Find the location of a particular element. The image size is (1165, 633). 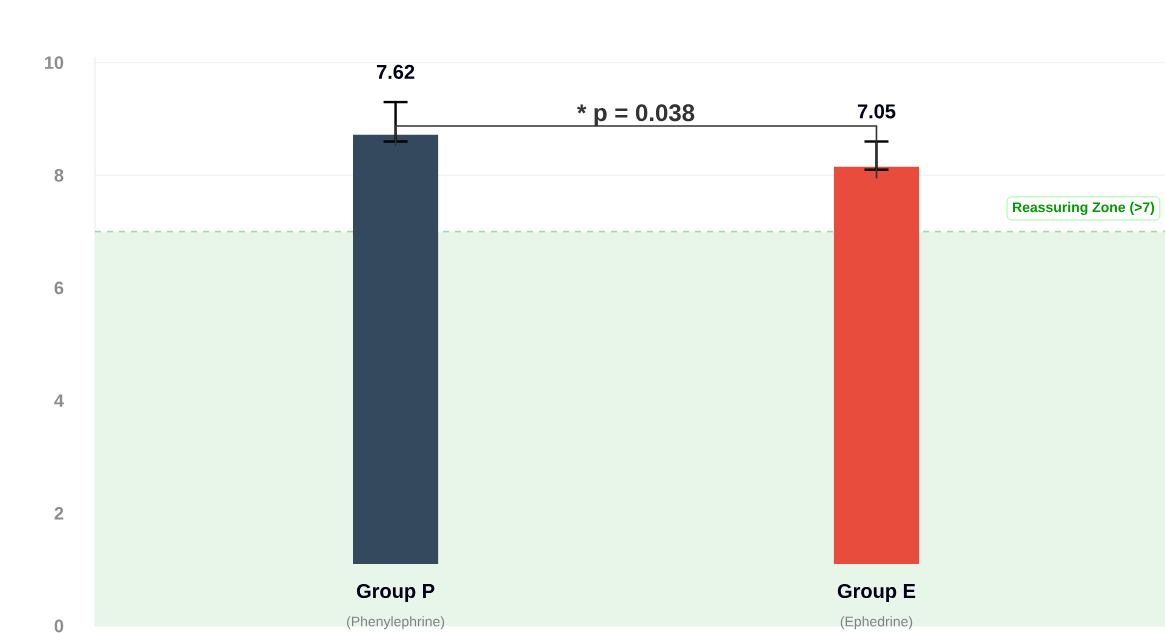

annotation: (Phenylephrine) is located at coordinates (396, 623).